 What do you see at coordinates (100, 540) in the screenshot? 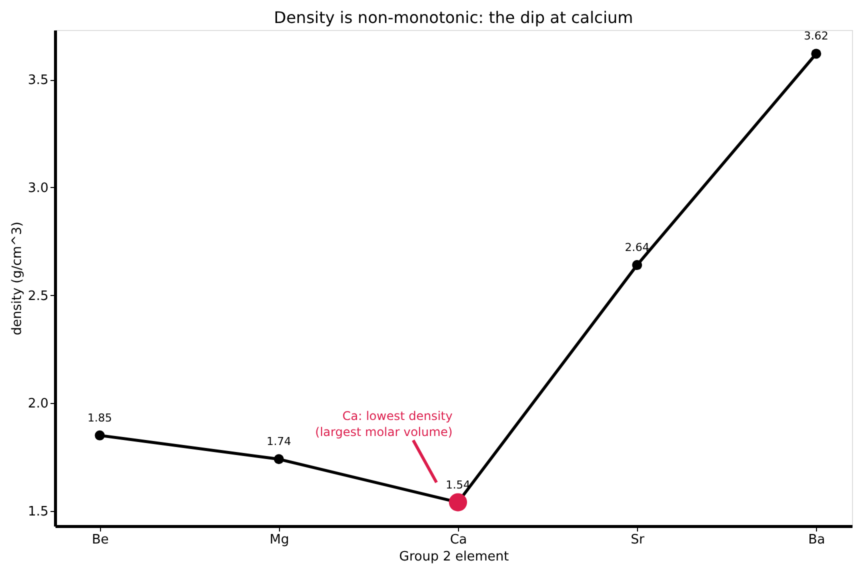
I see `x-tick-label: Be` at bounding box center [100, 540].